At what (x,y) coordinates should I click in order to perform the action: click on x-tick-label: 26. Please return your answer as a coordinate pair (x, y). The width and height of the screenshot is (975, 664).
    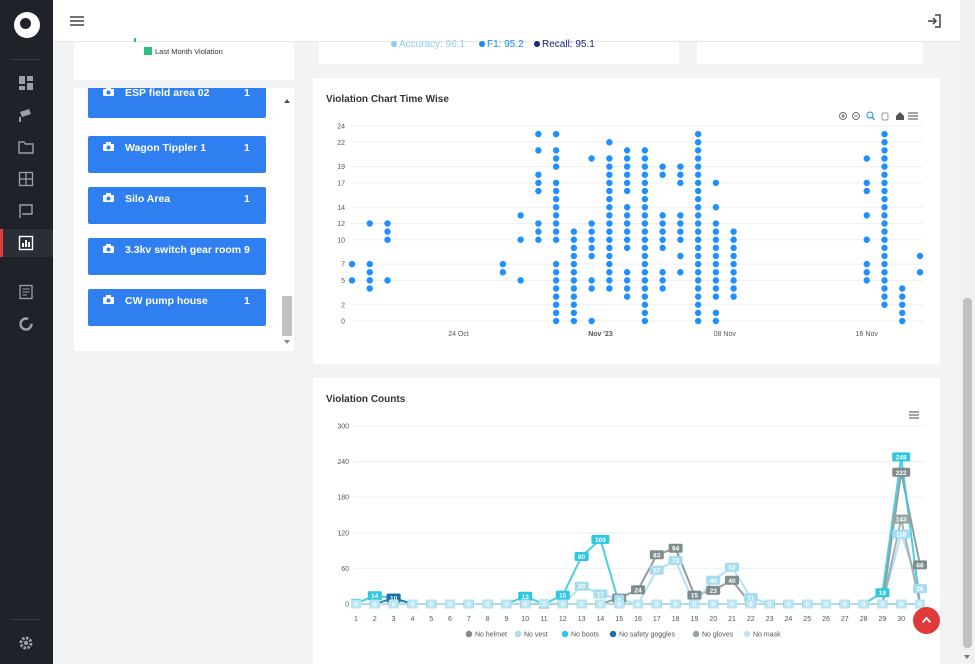
    Looking at the image, I should click on (826, 619).